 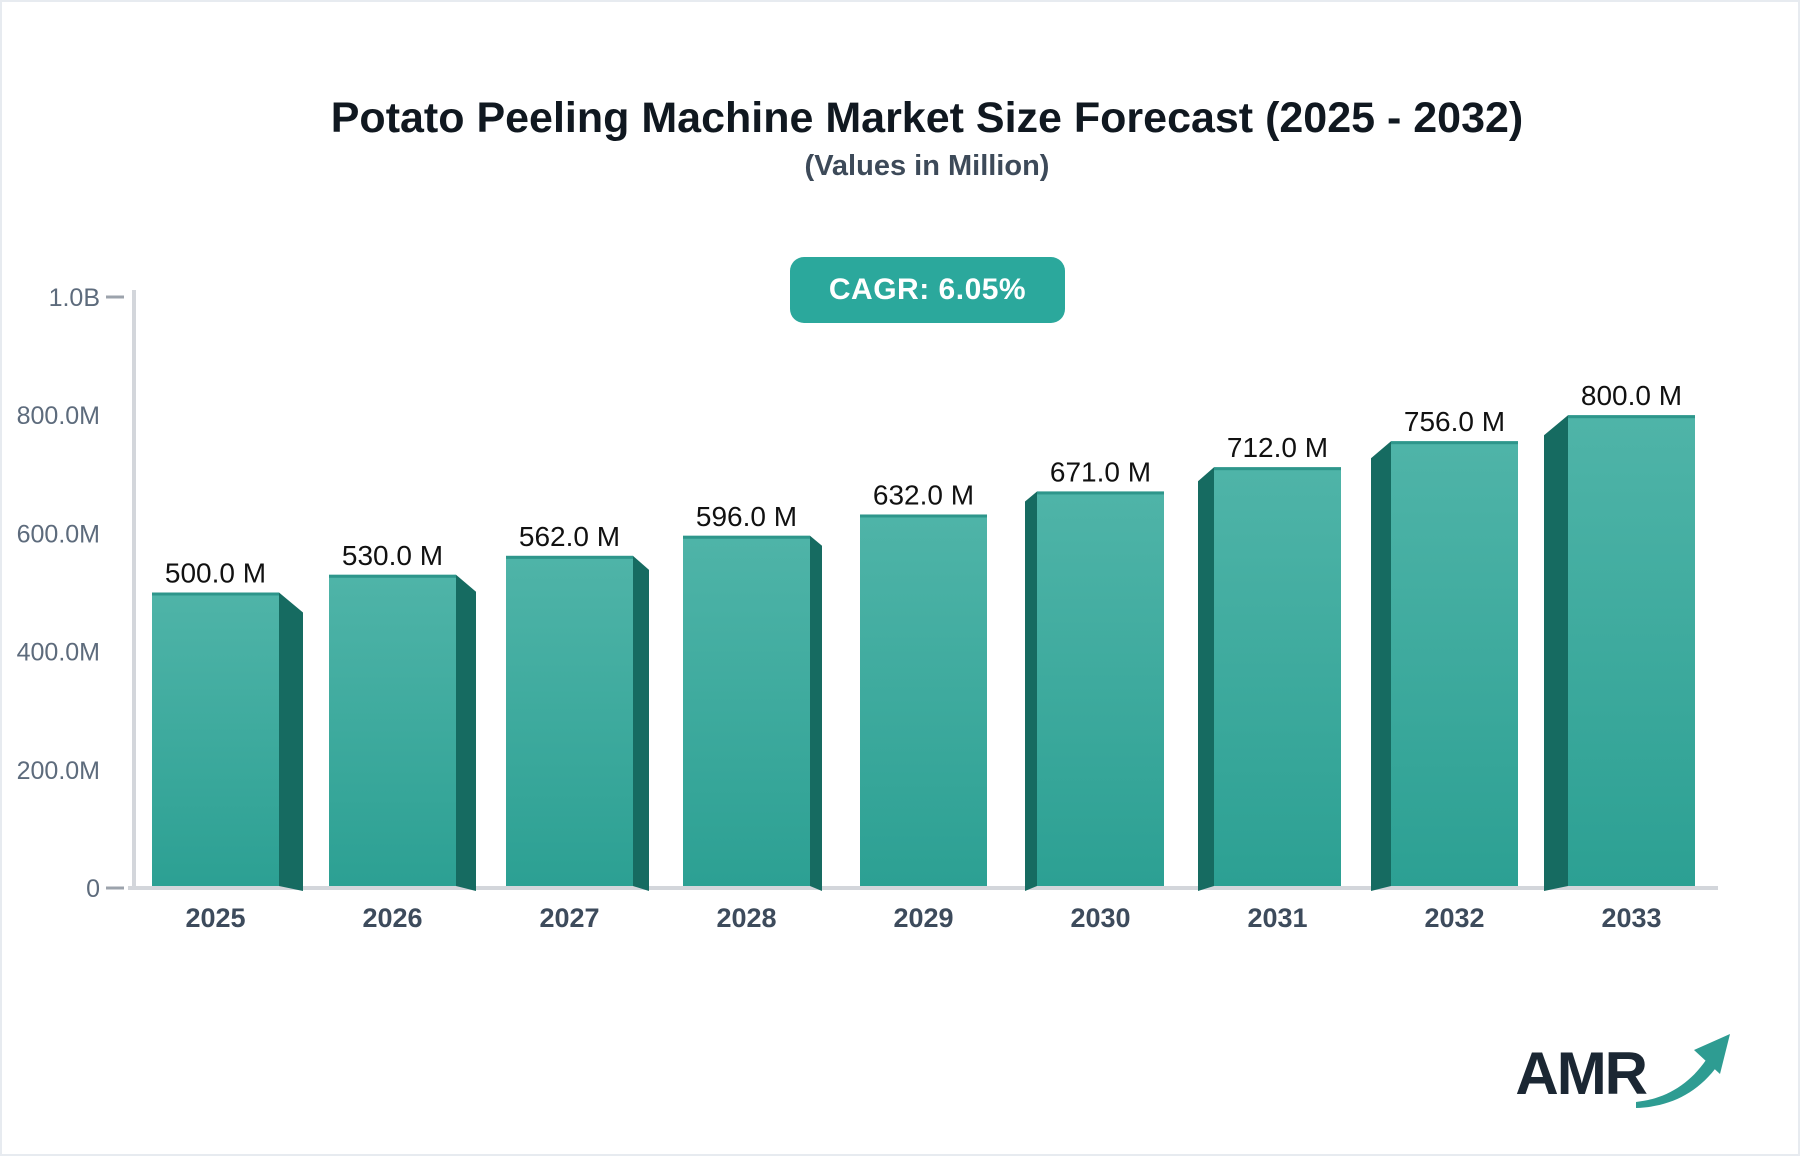 What do you see at coordinates (746, 516) in the screenshot?
I see `bar-value-label: 596.0 M` at bounding box center [746, 516].